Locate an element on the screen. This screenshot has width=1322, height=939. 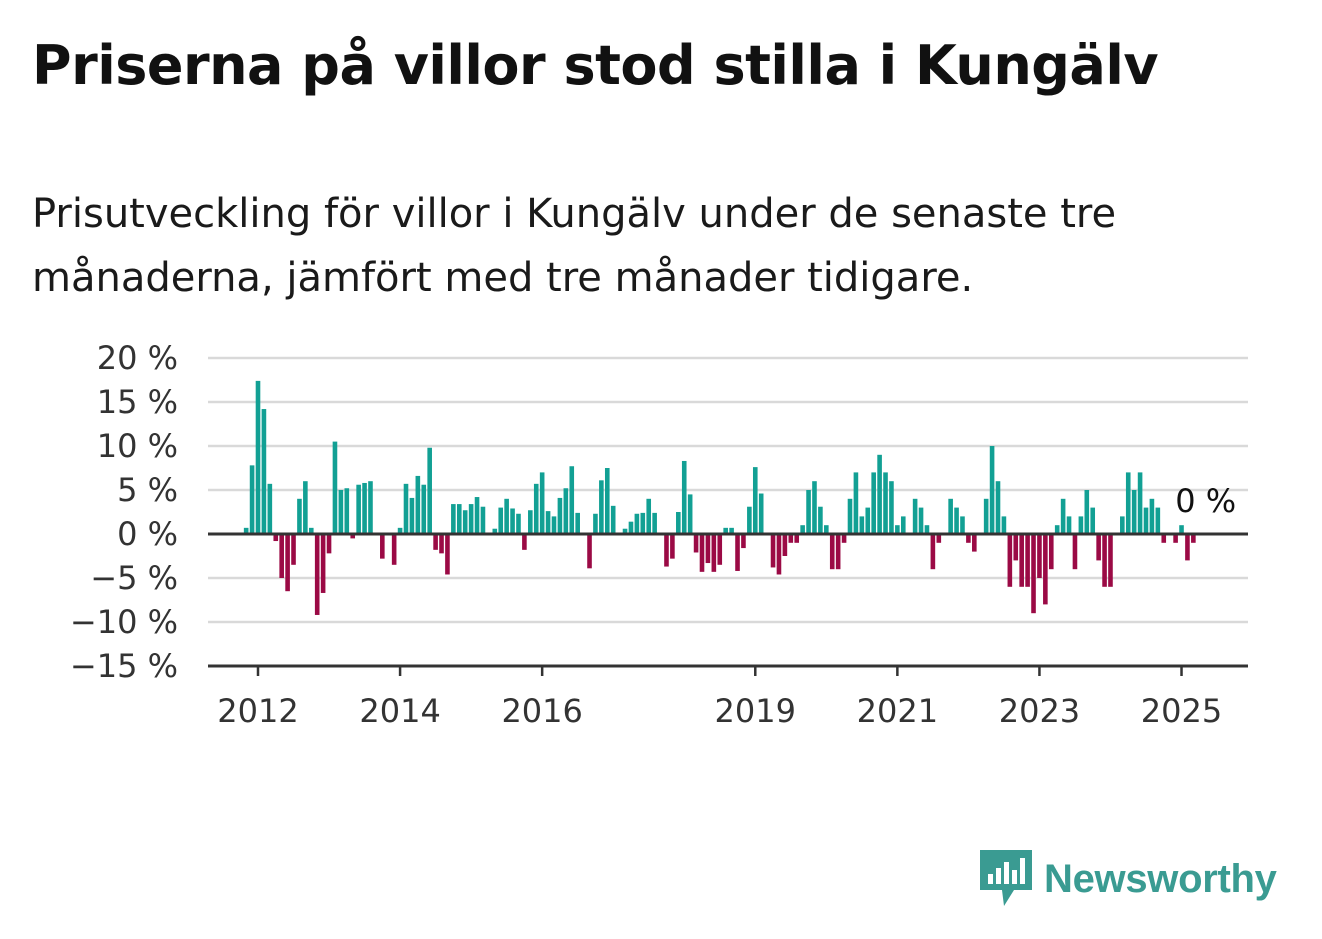
y-tick-label: −10 % is located at coordinates (124, 622).